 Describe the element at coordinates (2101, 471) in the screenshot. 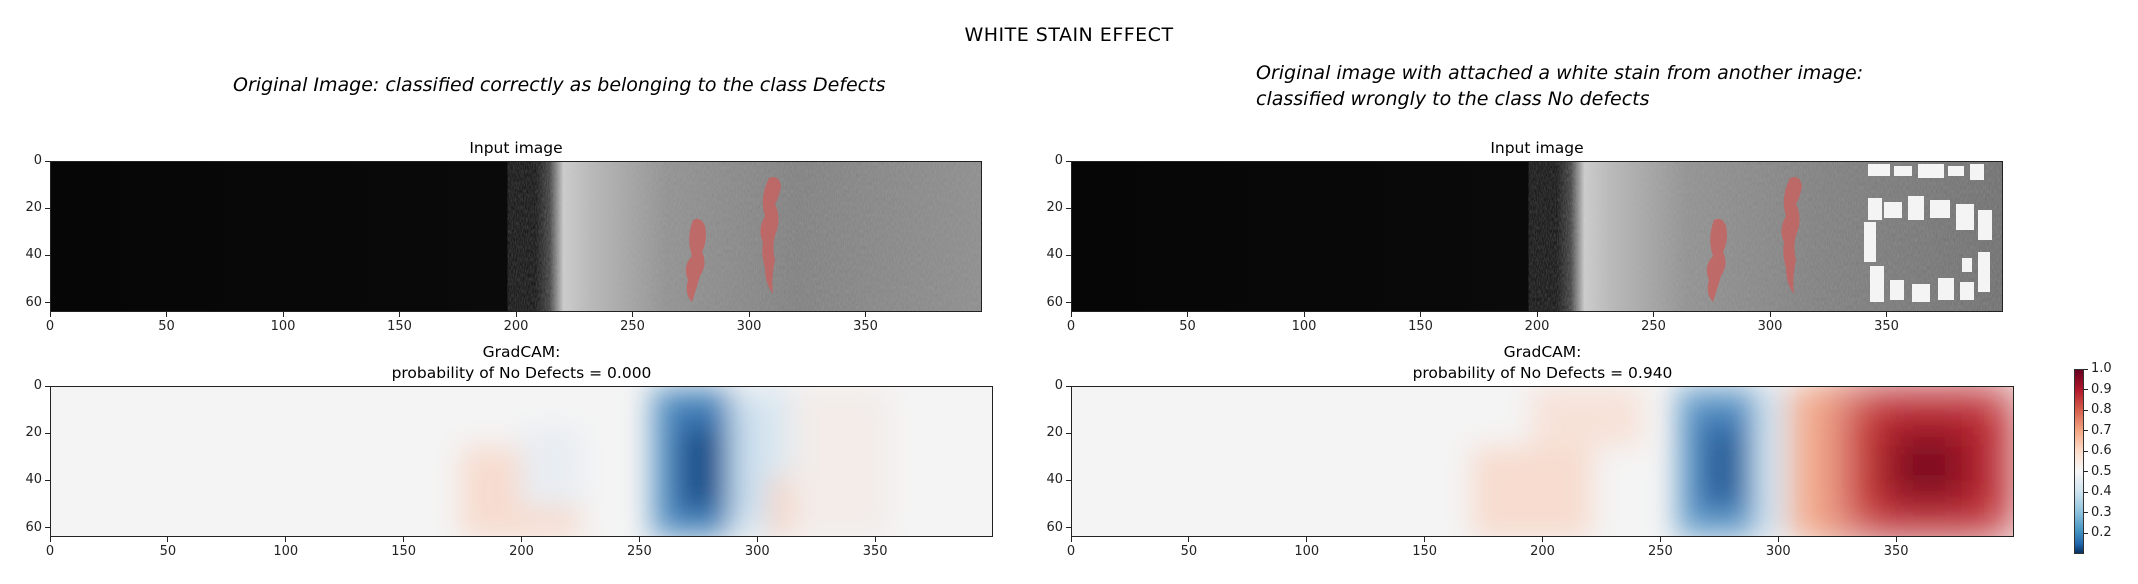

I see `colorbar-tick-label: 0.5` at that location.